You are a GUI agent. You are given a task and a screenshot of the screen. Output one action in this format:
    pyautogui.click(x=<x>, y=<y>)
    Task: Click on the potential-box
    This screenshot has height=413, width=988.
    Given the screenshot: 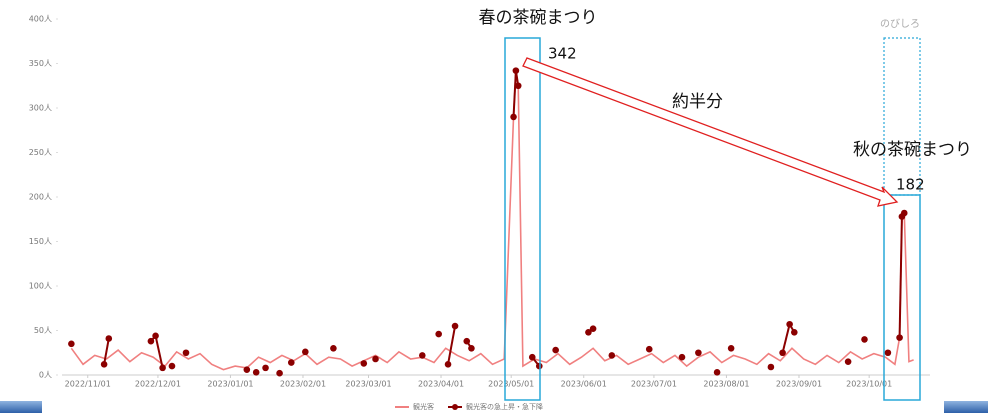 What is the action you would take?
    pyautogui.click(x=902, y=116)
    